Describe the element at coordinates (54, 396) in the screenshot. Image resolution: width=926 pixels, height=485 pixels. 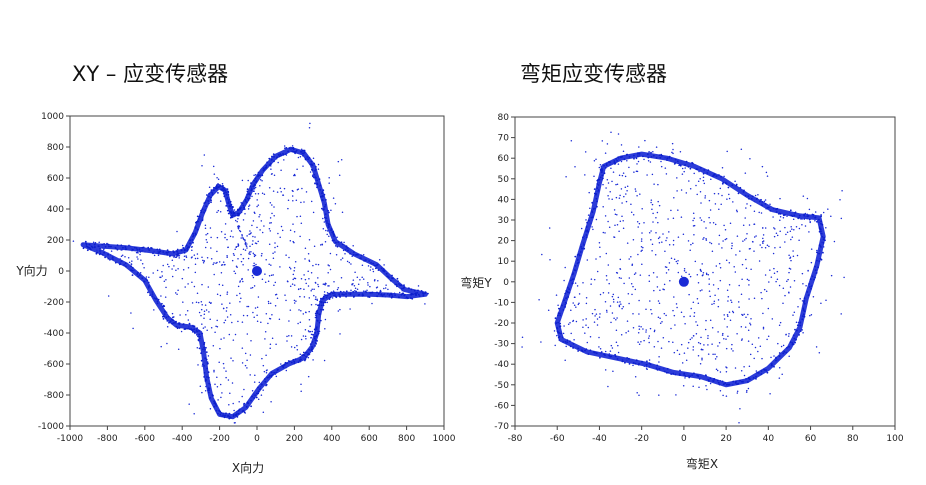
I see `xy-y-tick-label: -800` at that location.